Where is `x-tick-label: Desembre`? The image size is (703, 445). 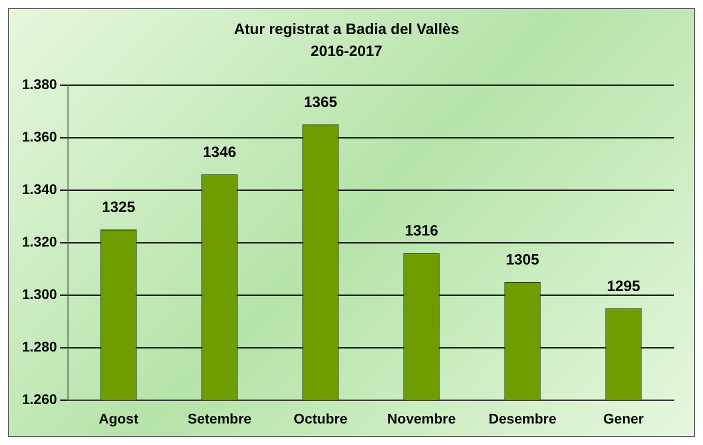
x-tick-label: Desembre is located at coordinates (522, 418).